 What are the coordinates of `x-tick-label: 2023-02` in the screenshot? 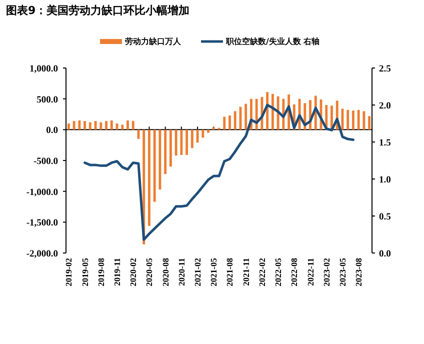 It's located at (326, 272).